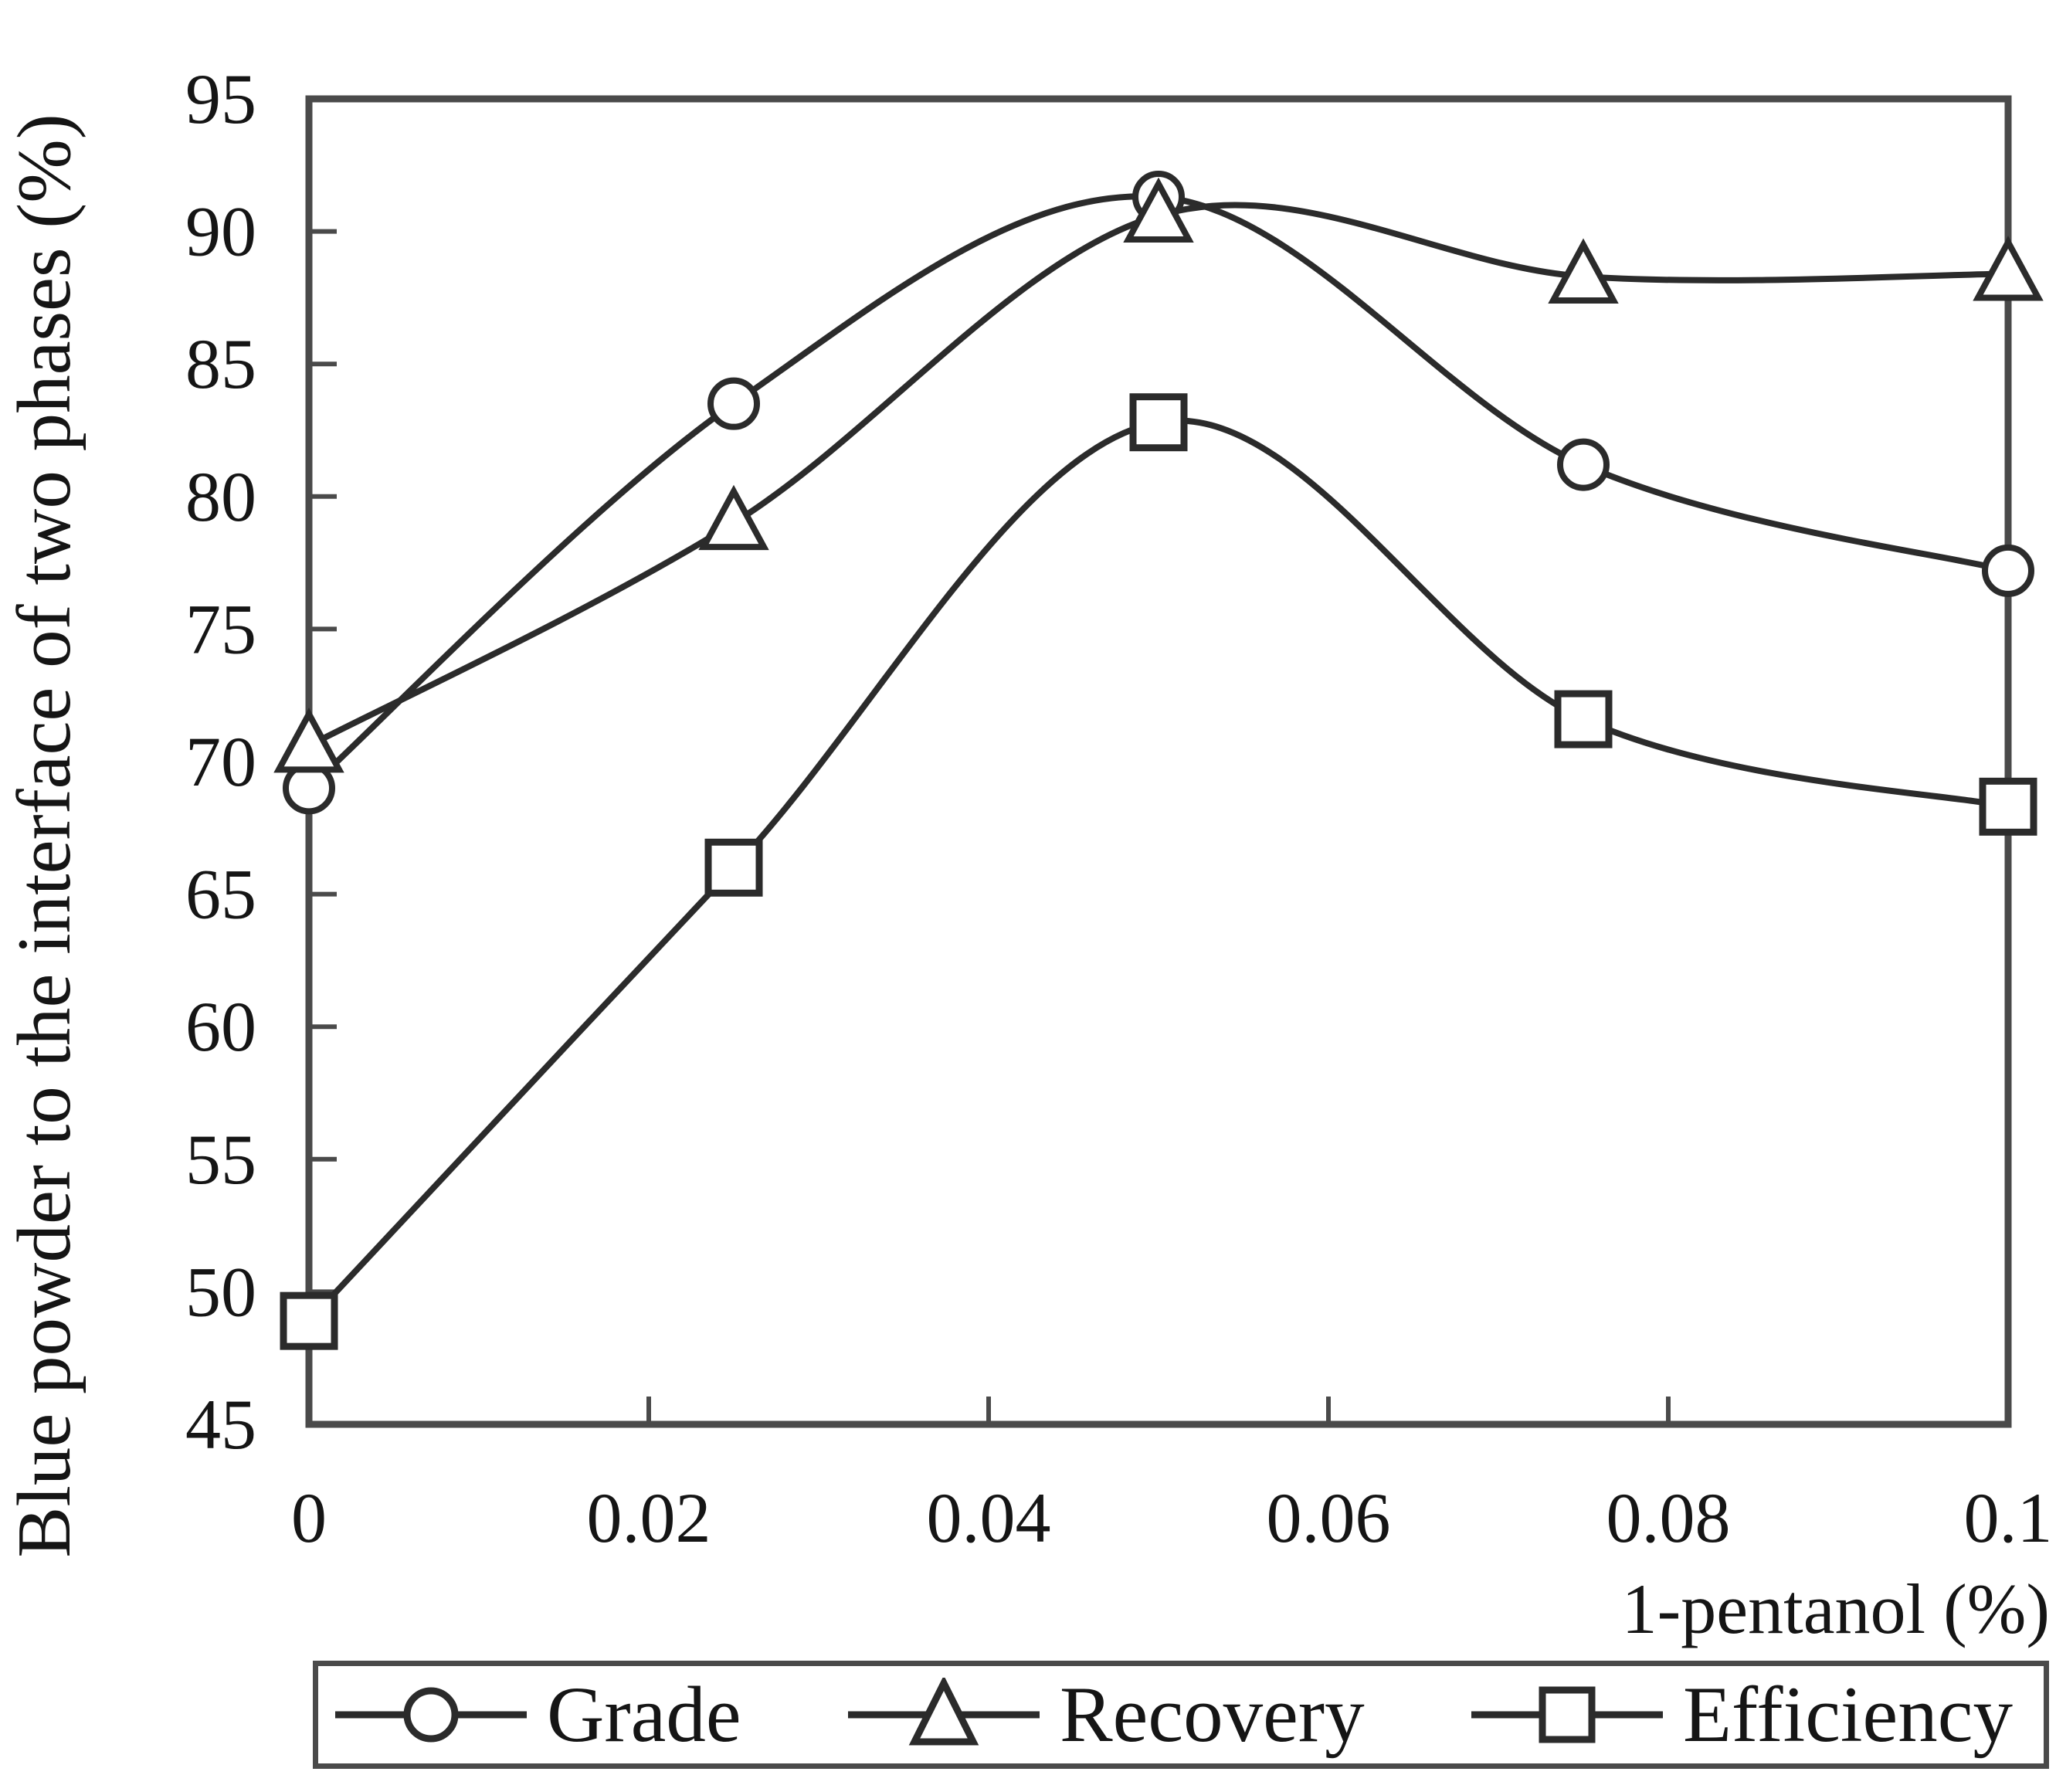  I want to click on grade-marker-icon, so click(431, 1715).